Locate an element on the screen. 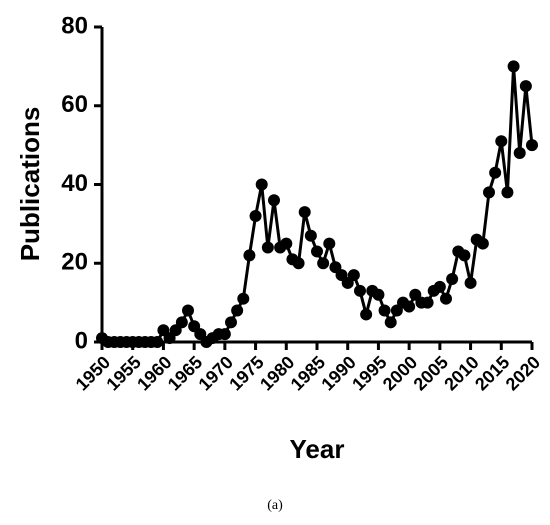  y-tick-label: 80 is located at coordinates (74, 25).